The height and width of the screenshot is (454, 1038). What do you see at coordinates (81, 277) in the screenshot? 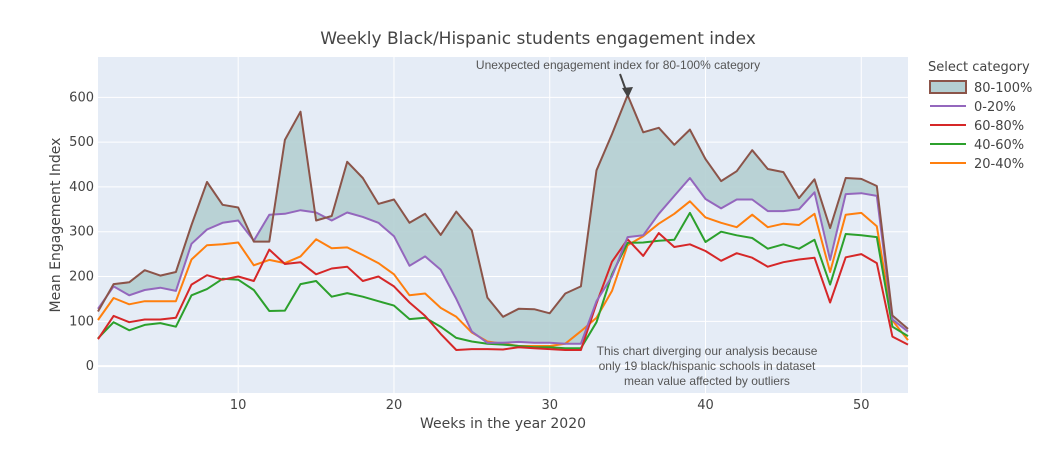
I see `y-tick-label: 200` at bounding box center [81, 277].